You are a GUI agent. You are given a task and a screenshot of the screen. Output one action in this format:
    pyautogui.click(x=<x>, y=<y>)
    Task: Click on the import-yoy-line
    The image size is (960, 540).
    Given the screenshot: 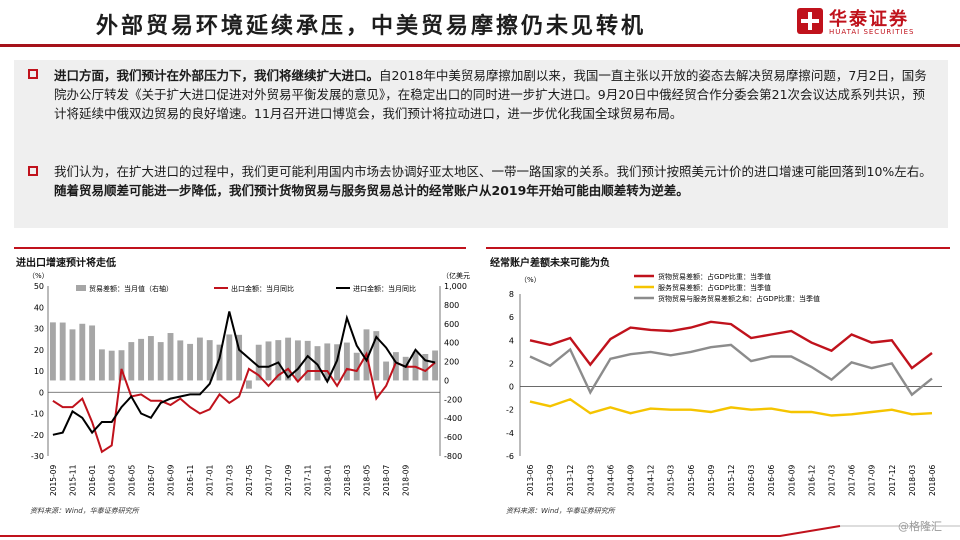 What is the action you would take?
    pyautogui.click(x=244, y=373)
    